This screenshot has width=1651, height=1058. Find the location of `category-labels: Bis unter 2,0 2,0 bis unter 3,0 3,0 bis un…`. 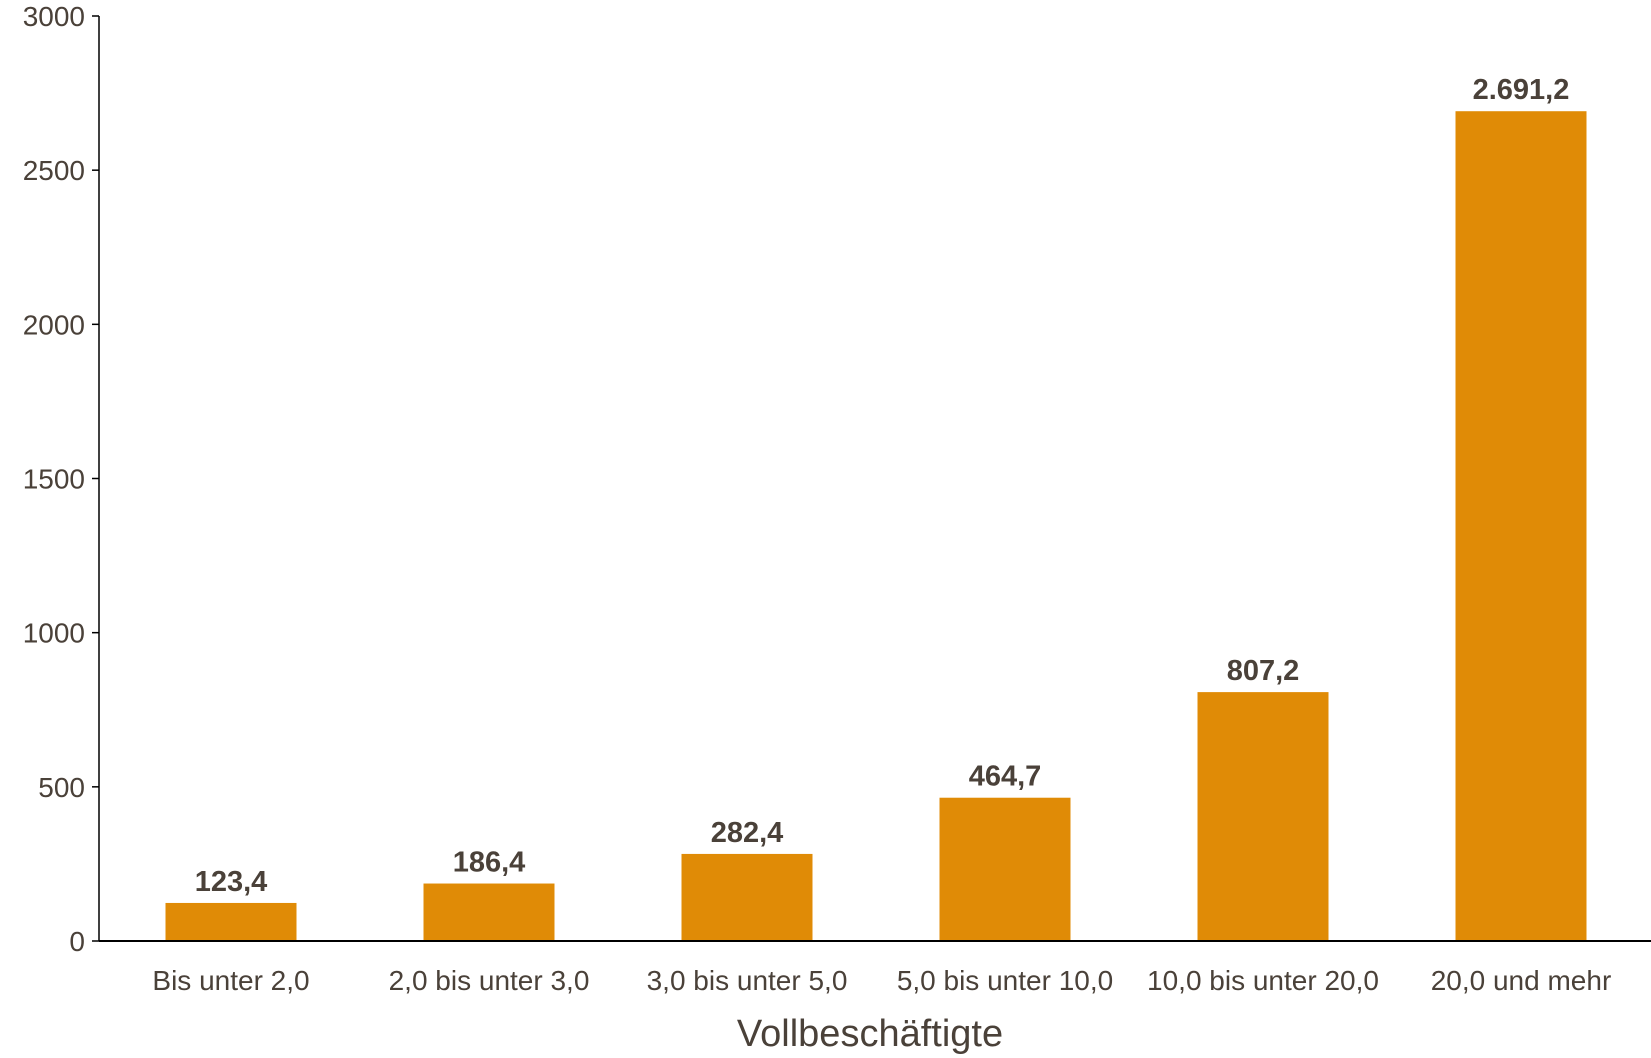

category-labels: Bis unter 2,0 2,0 bis unter 3,0 3,0 bis un… is located at coordinates (881, 980).